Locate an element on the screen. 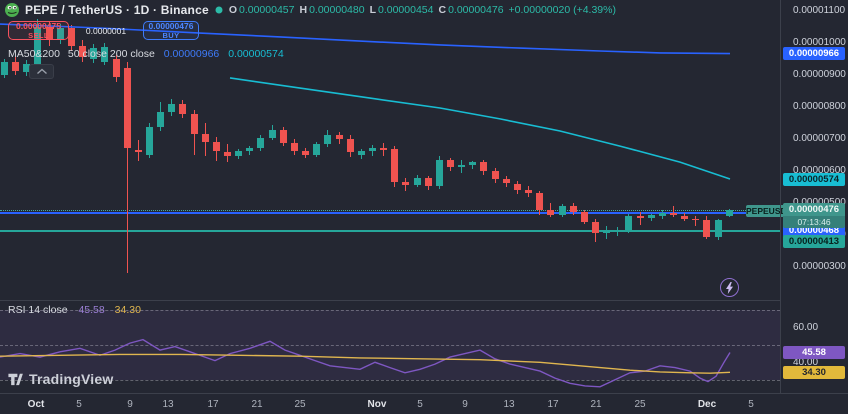  rsi-ma-value: 34.30 is located at coordinates (127, 310).